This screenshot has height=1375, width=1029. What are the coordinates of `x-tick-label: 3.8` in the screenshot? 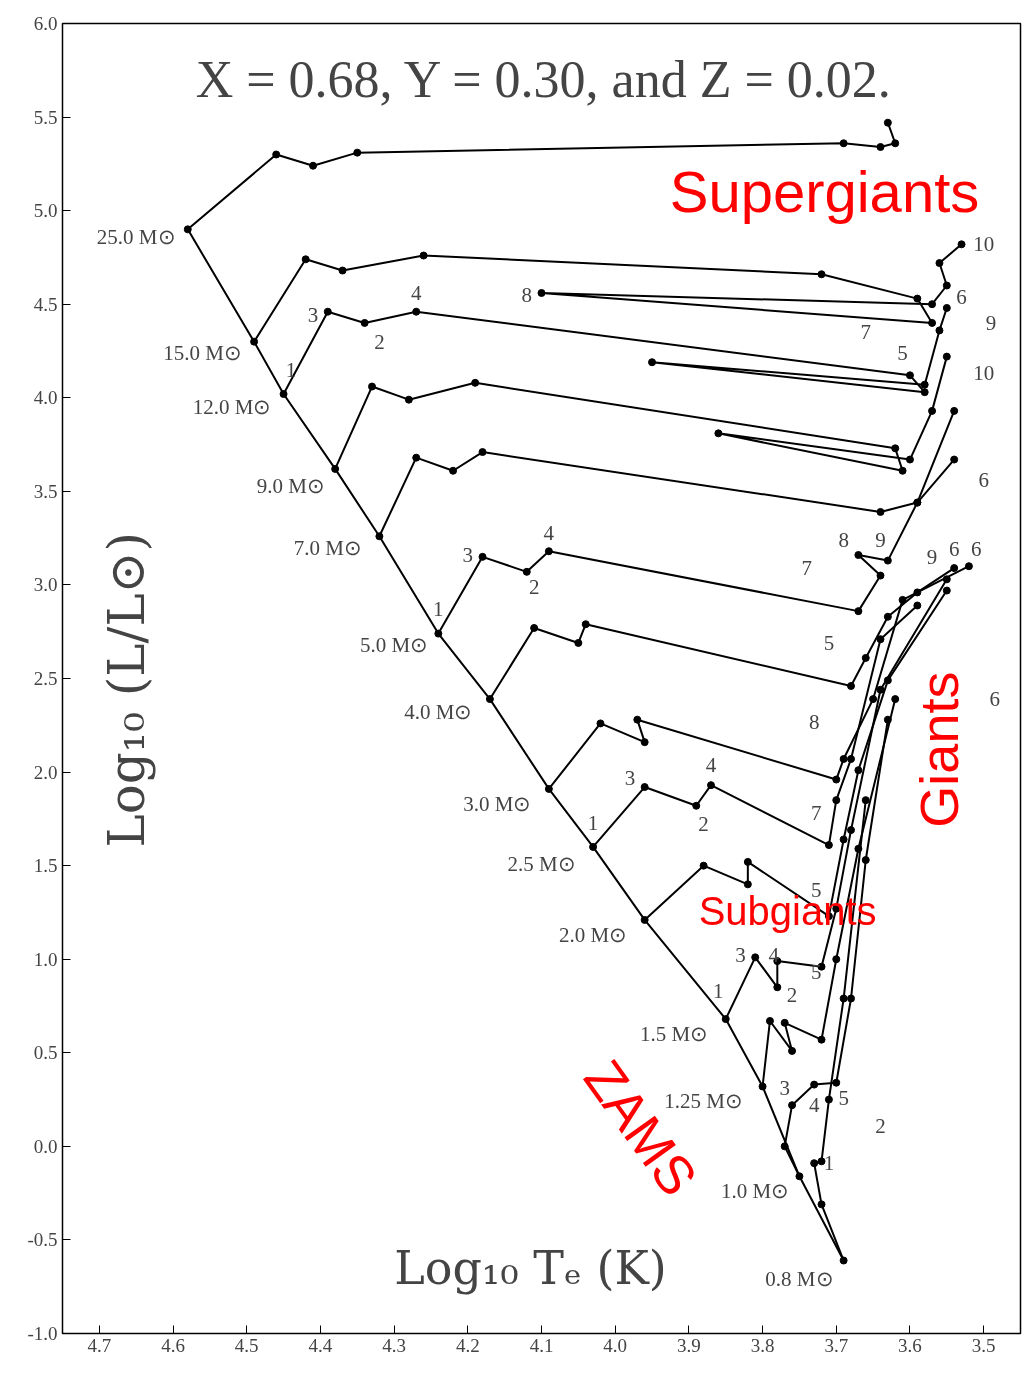 It's located at (762, 1345).